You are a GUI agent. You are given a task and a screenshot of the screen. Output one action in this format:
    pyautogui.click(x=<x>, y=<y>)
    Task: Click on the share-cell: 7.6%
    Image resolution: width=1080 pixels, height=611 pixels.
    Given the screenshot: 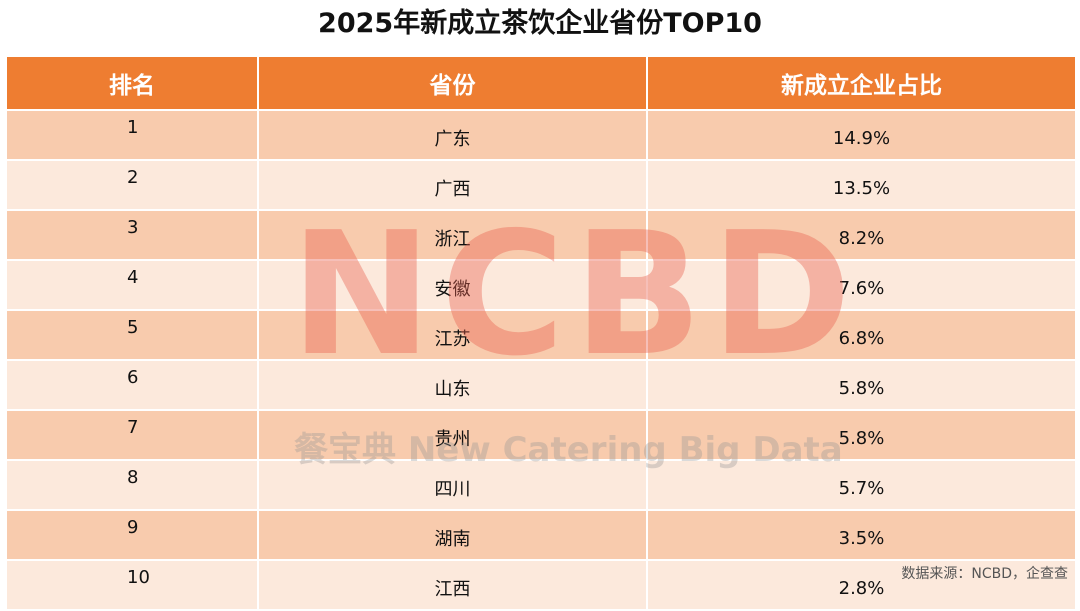 What is the action you would take?
    pyautogui.click(x=861, y=285)
    